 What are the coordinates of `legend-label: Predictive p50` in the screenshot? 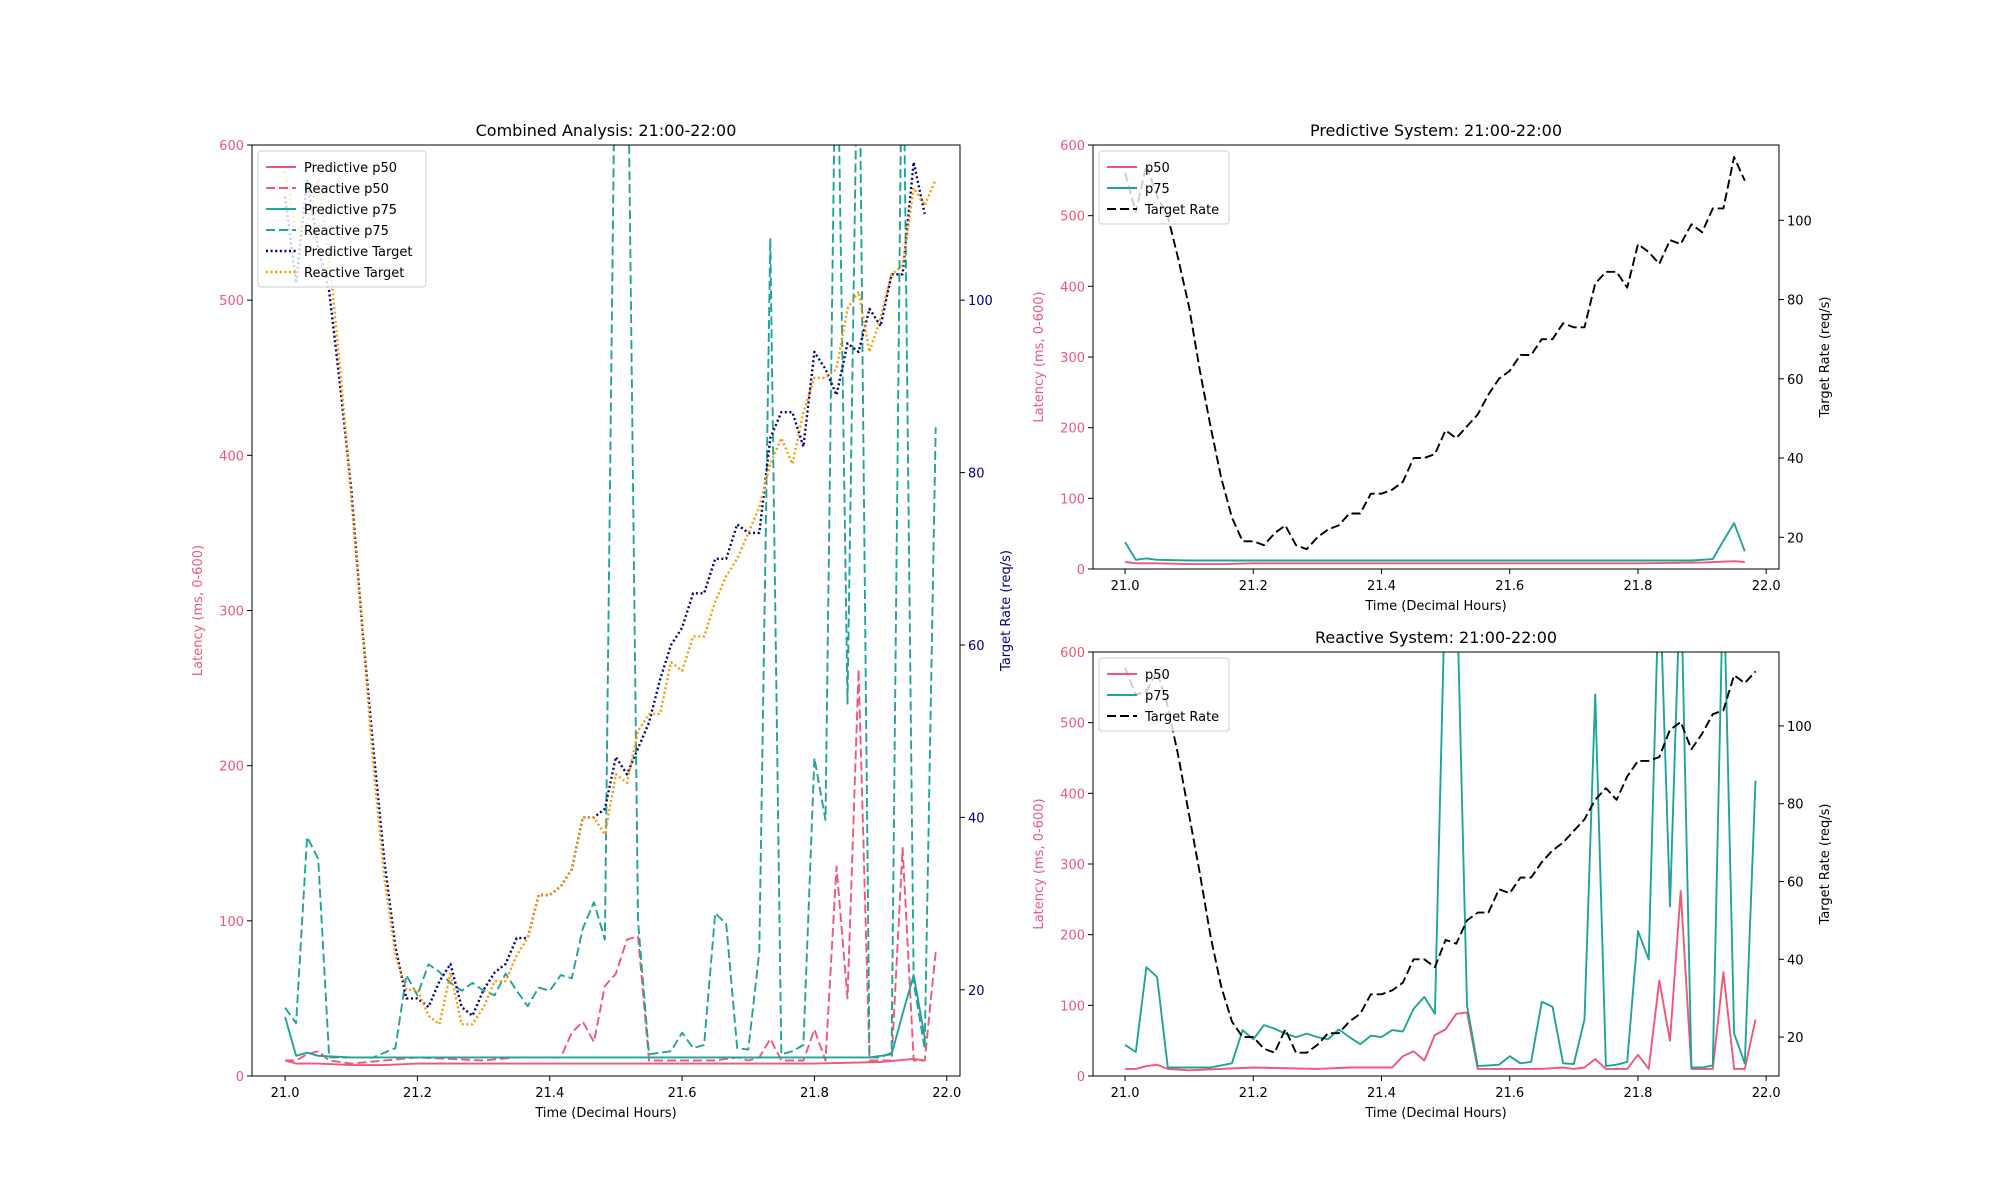 It's located at (350, 168).